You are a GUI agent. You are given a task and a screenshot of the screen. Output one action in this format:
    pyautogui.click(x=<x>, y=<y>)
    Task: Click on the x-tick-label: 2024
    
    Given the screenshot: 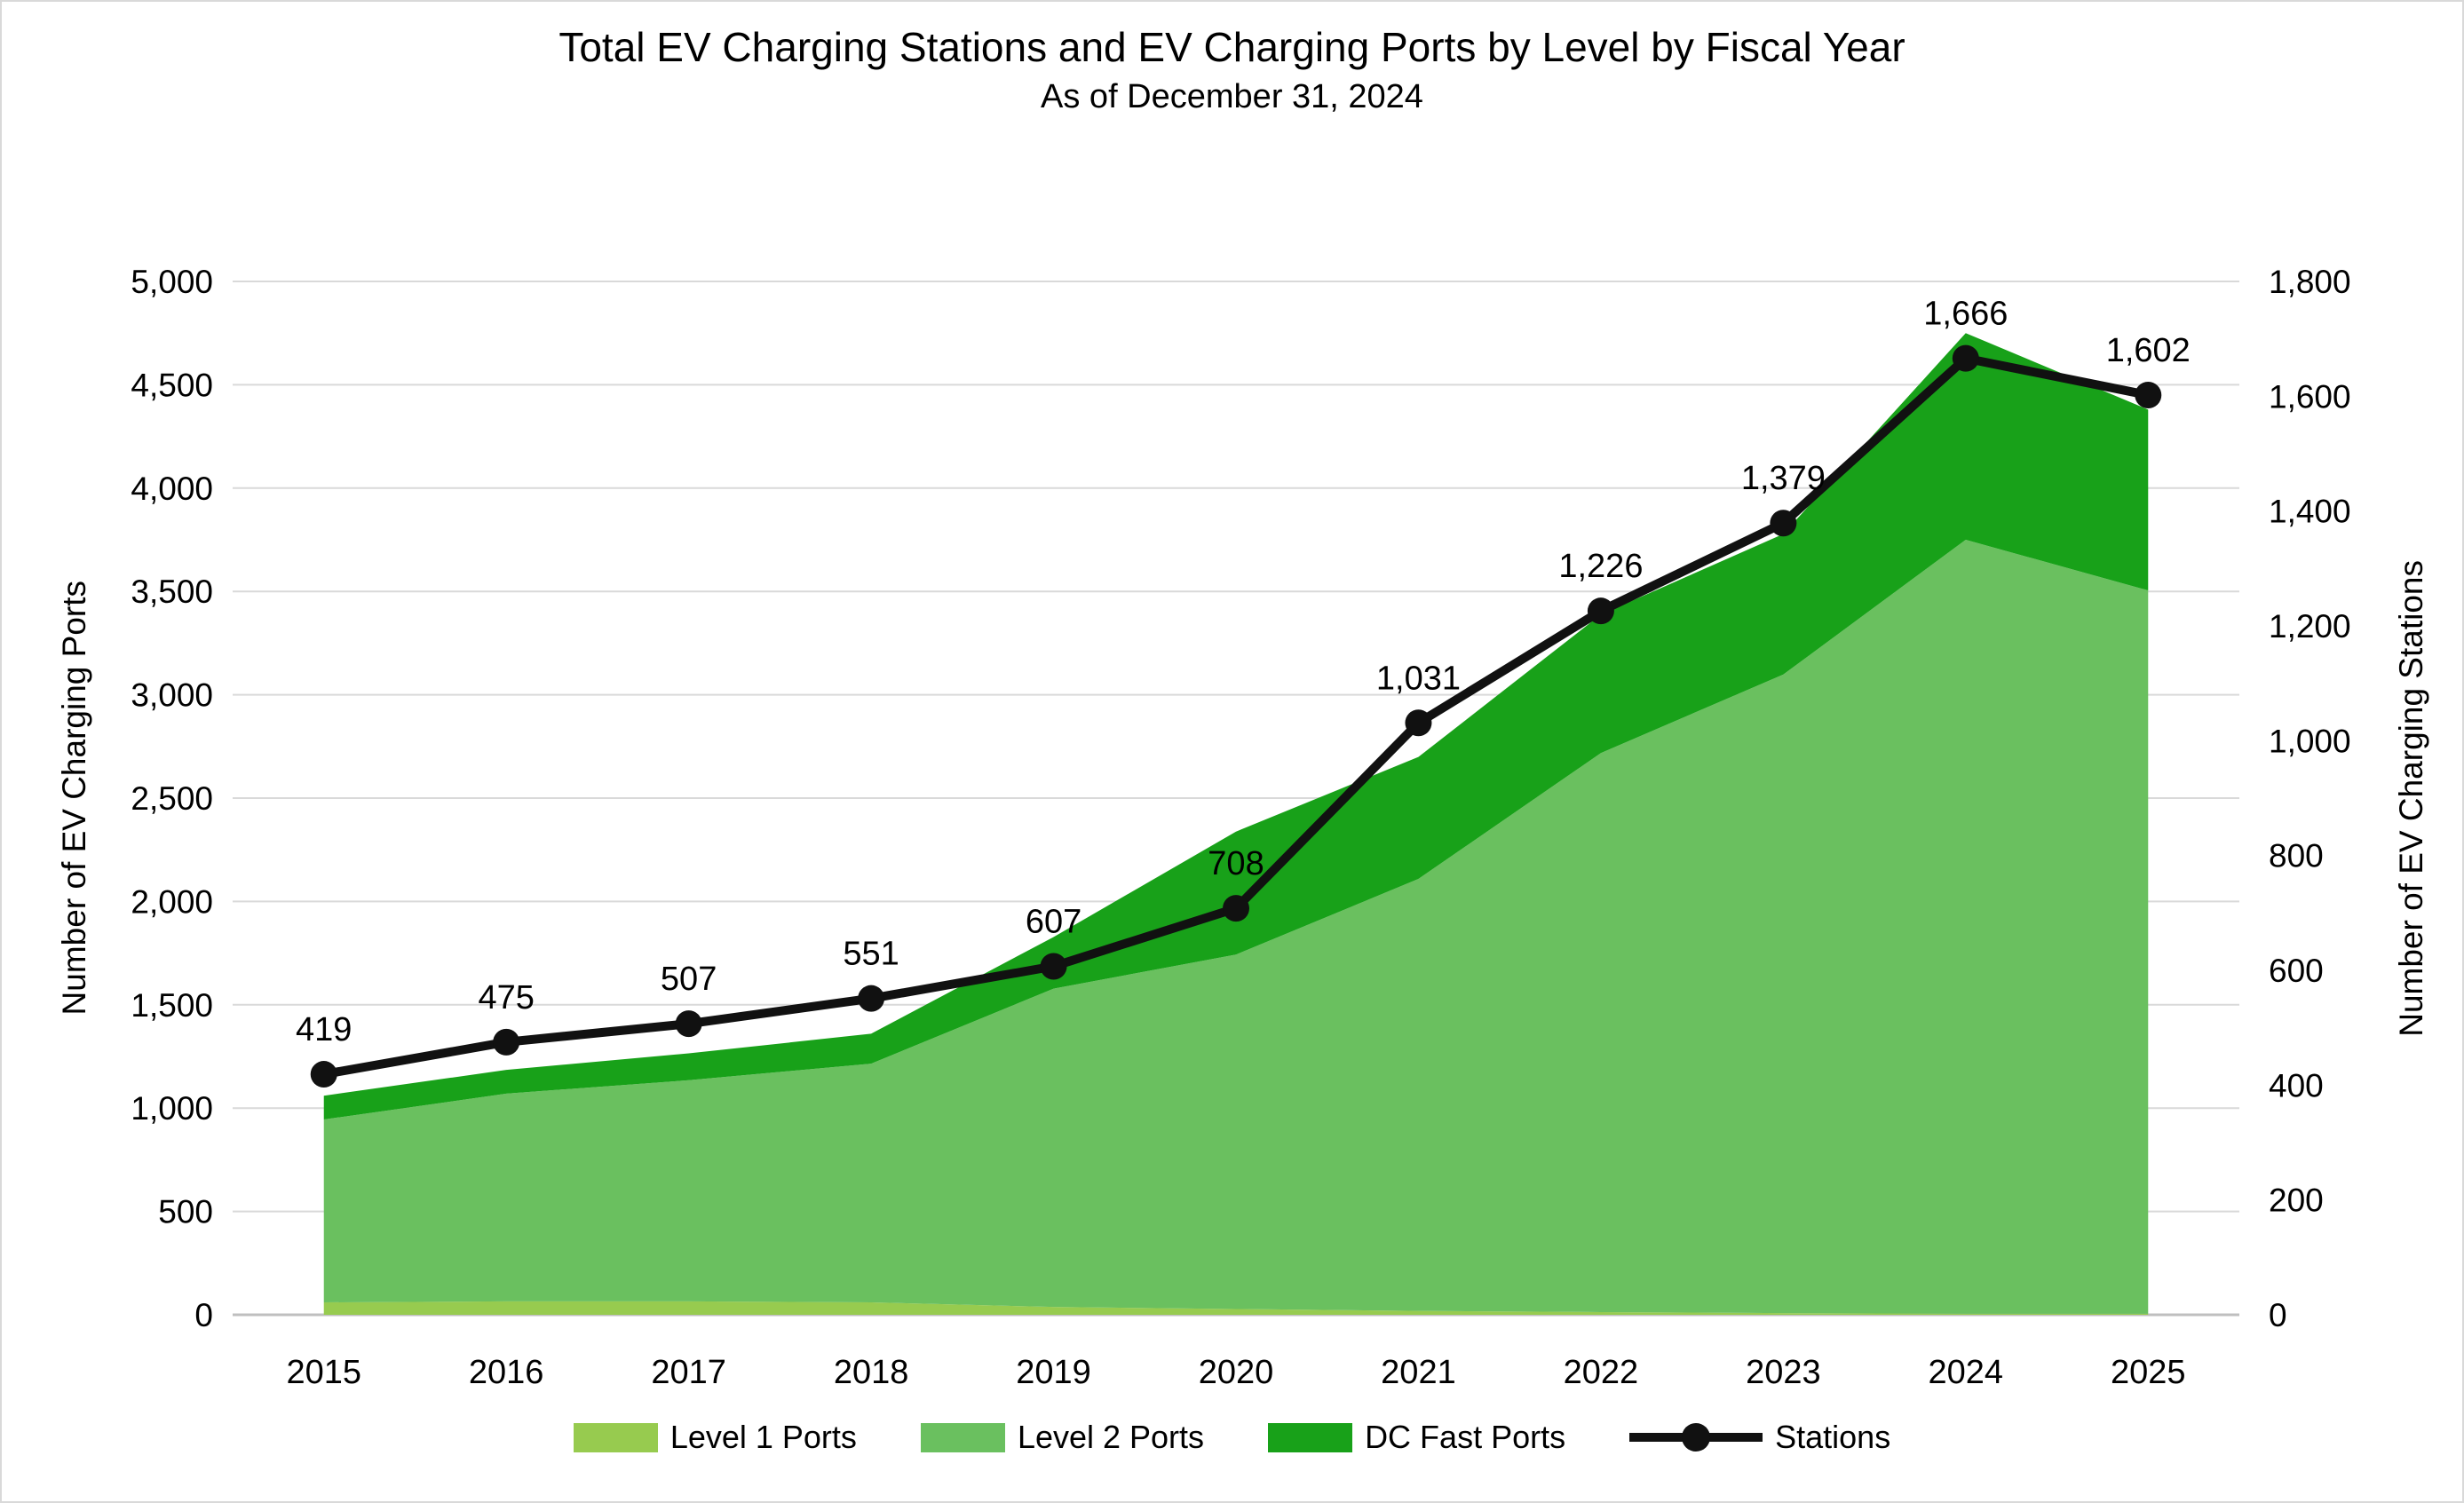 What is the action you would take?
    pyautogui.click(x=1967, y=1373)
    